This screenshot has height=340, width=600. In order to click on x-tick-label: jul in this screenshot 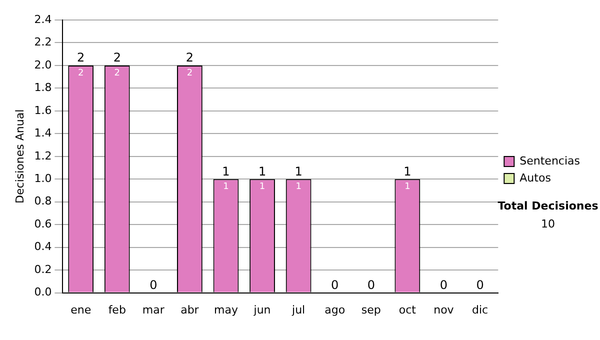, I will do `click(298, 309)`.